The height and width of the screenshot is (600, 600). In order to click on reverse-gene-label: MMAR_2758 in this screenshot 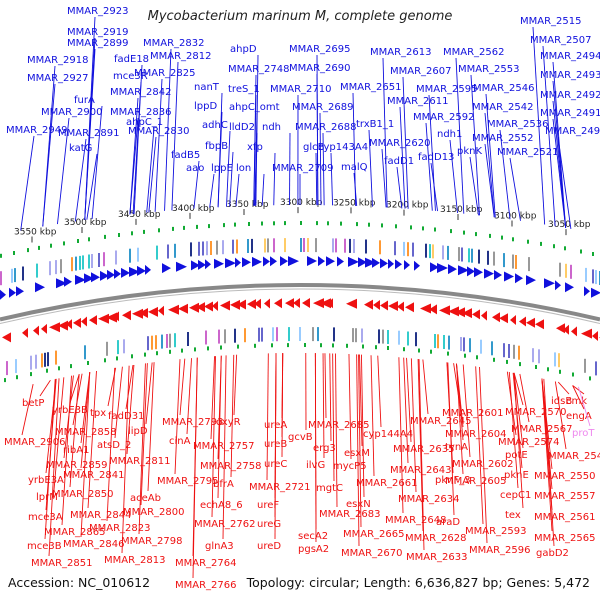, I will do `click(231, 466)`.